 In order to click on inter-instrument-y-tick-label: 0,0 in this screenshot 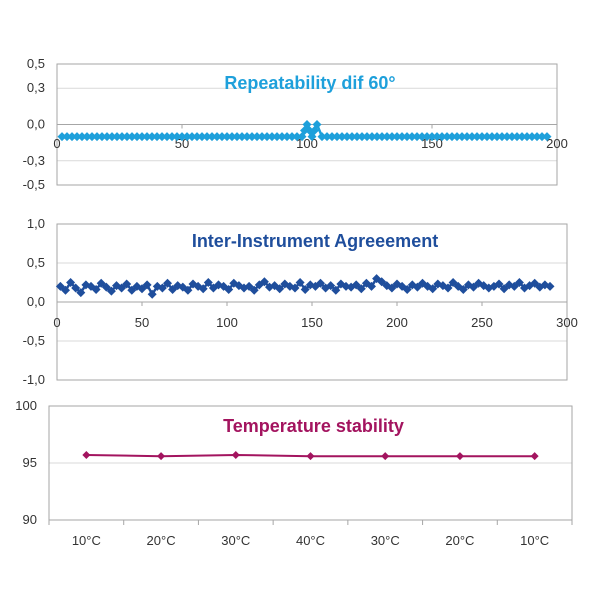, I will do `click(36, 301)`.